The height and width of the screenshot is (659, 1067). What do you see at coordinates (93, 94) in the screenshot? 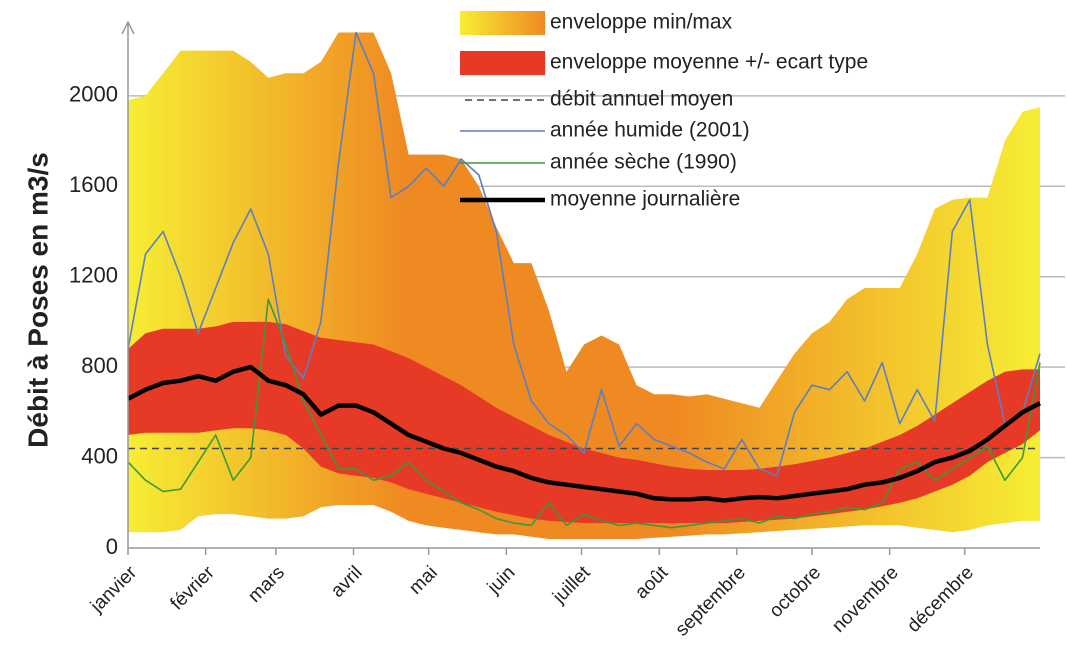
I see `y-tick-label: 2000` at bounding box center [93, 94].